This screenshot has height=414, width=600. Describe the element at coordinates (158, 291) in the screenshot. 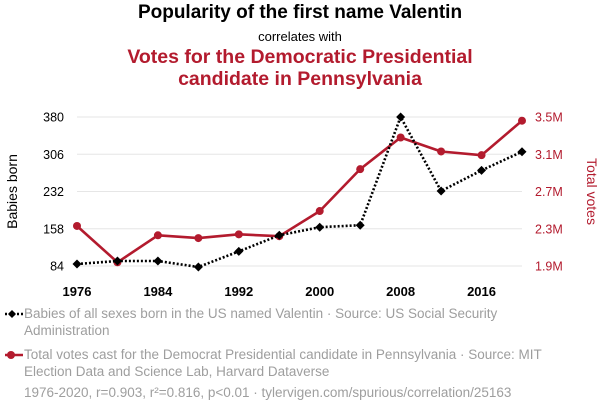

I see `x-tick-label: 1984` at that location.